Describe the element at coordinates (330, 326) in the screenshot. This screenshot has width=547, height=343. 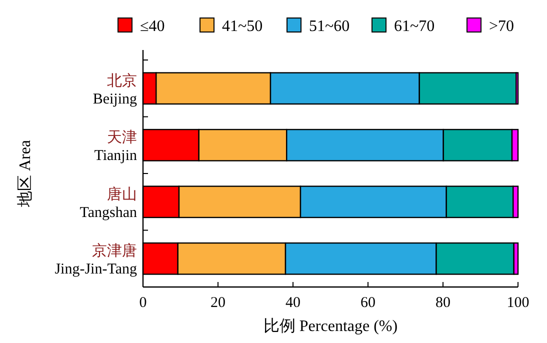
I see `x-axis-title: 比例 Percentage (%)` at that location.